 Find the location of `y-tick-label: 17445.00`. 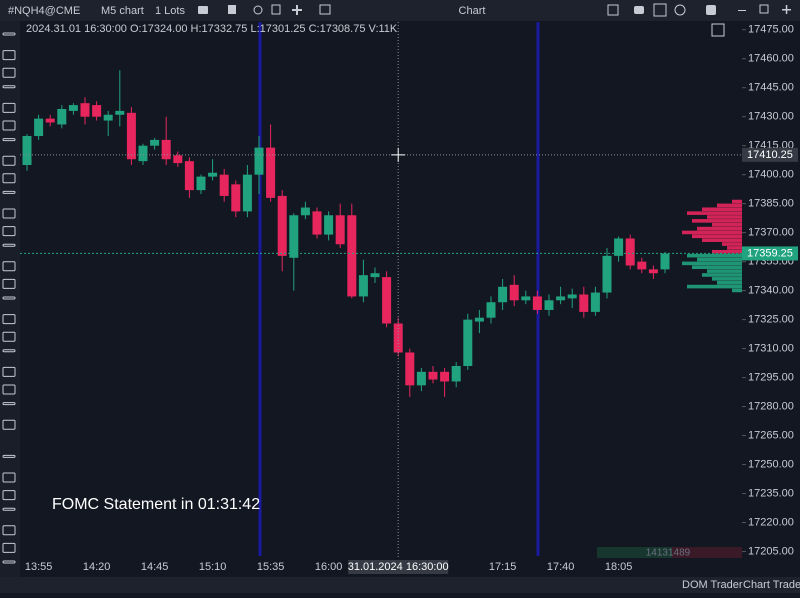

y-tick-label: 17445.00 is located at coordinates (771, 88).